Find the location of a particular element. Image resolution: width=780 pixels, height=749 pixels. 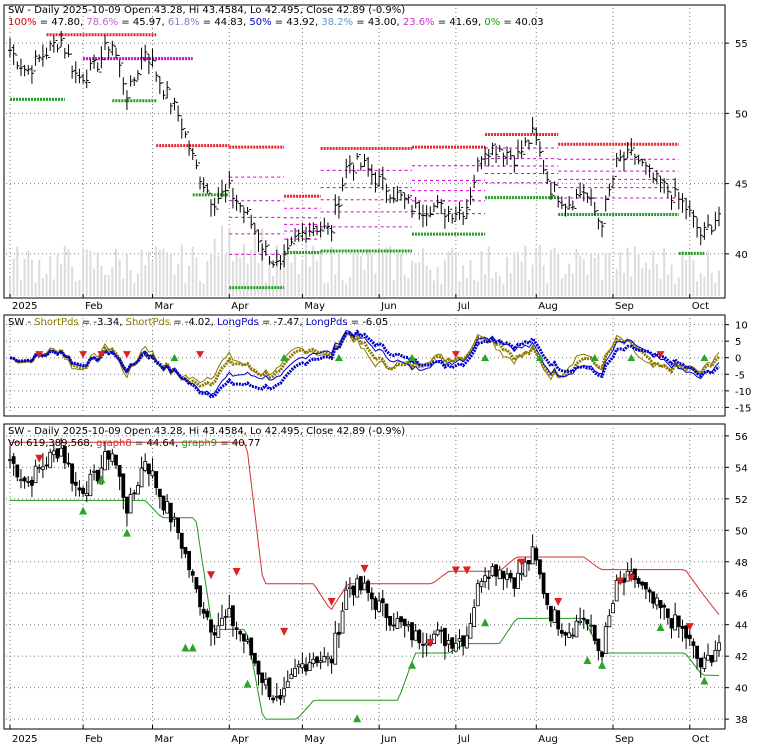

graph9-value: = 40.77 is located at coordinates (238, 443).